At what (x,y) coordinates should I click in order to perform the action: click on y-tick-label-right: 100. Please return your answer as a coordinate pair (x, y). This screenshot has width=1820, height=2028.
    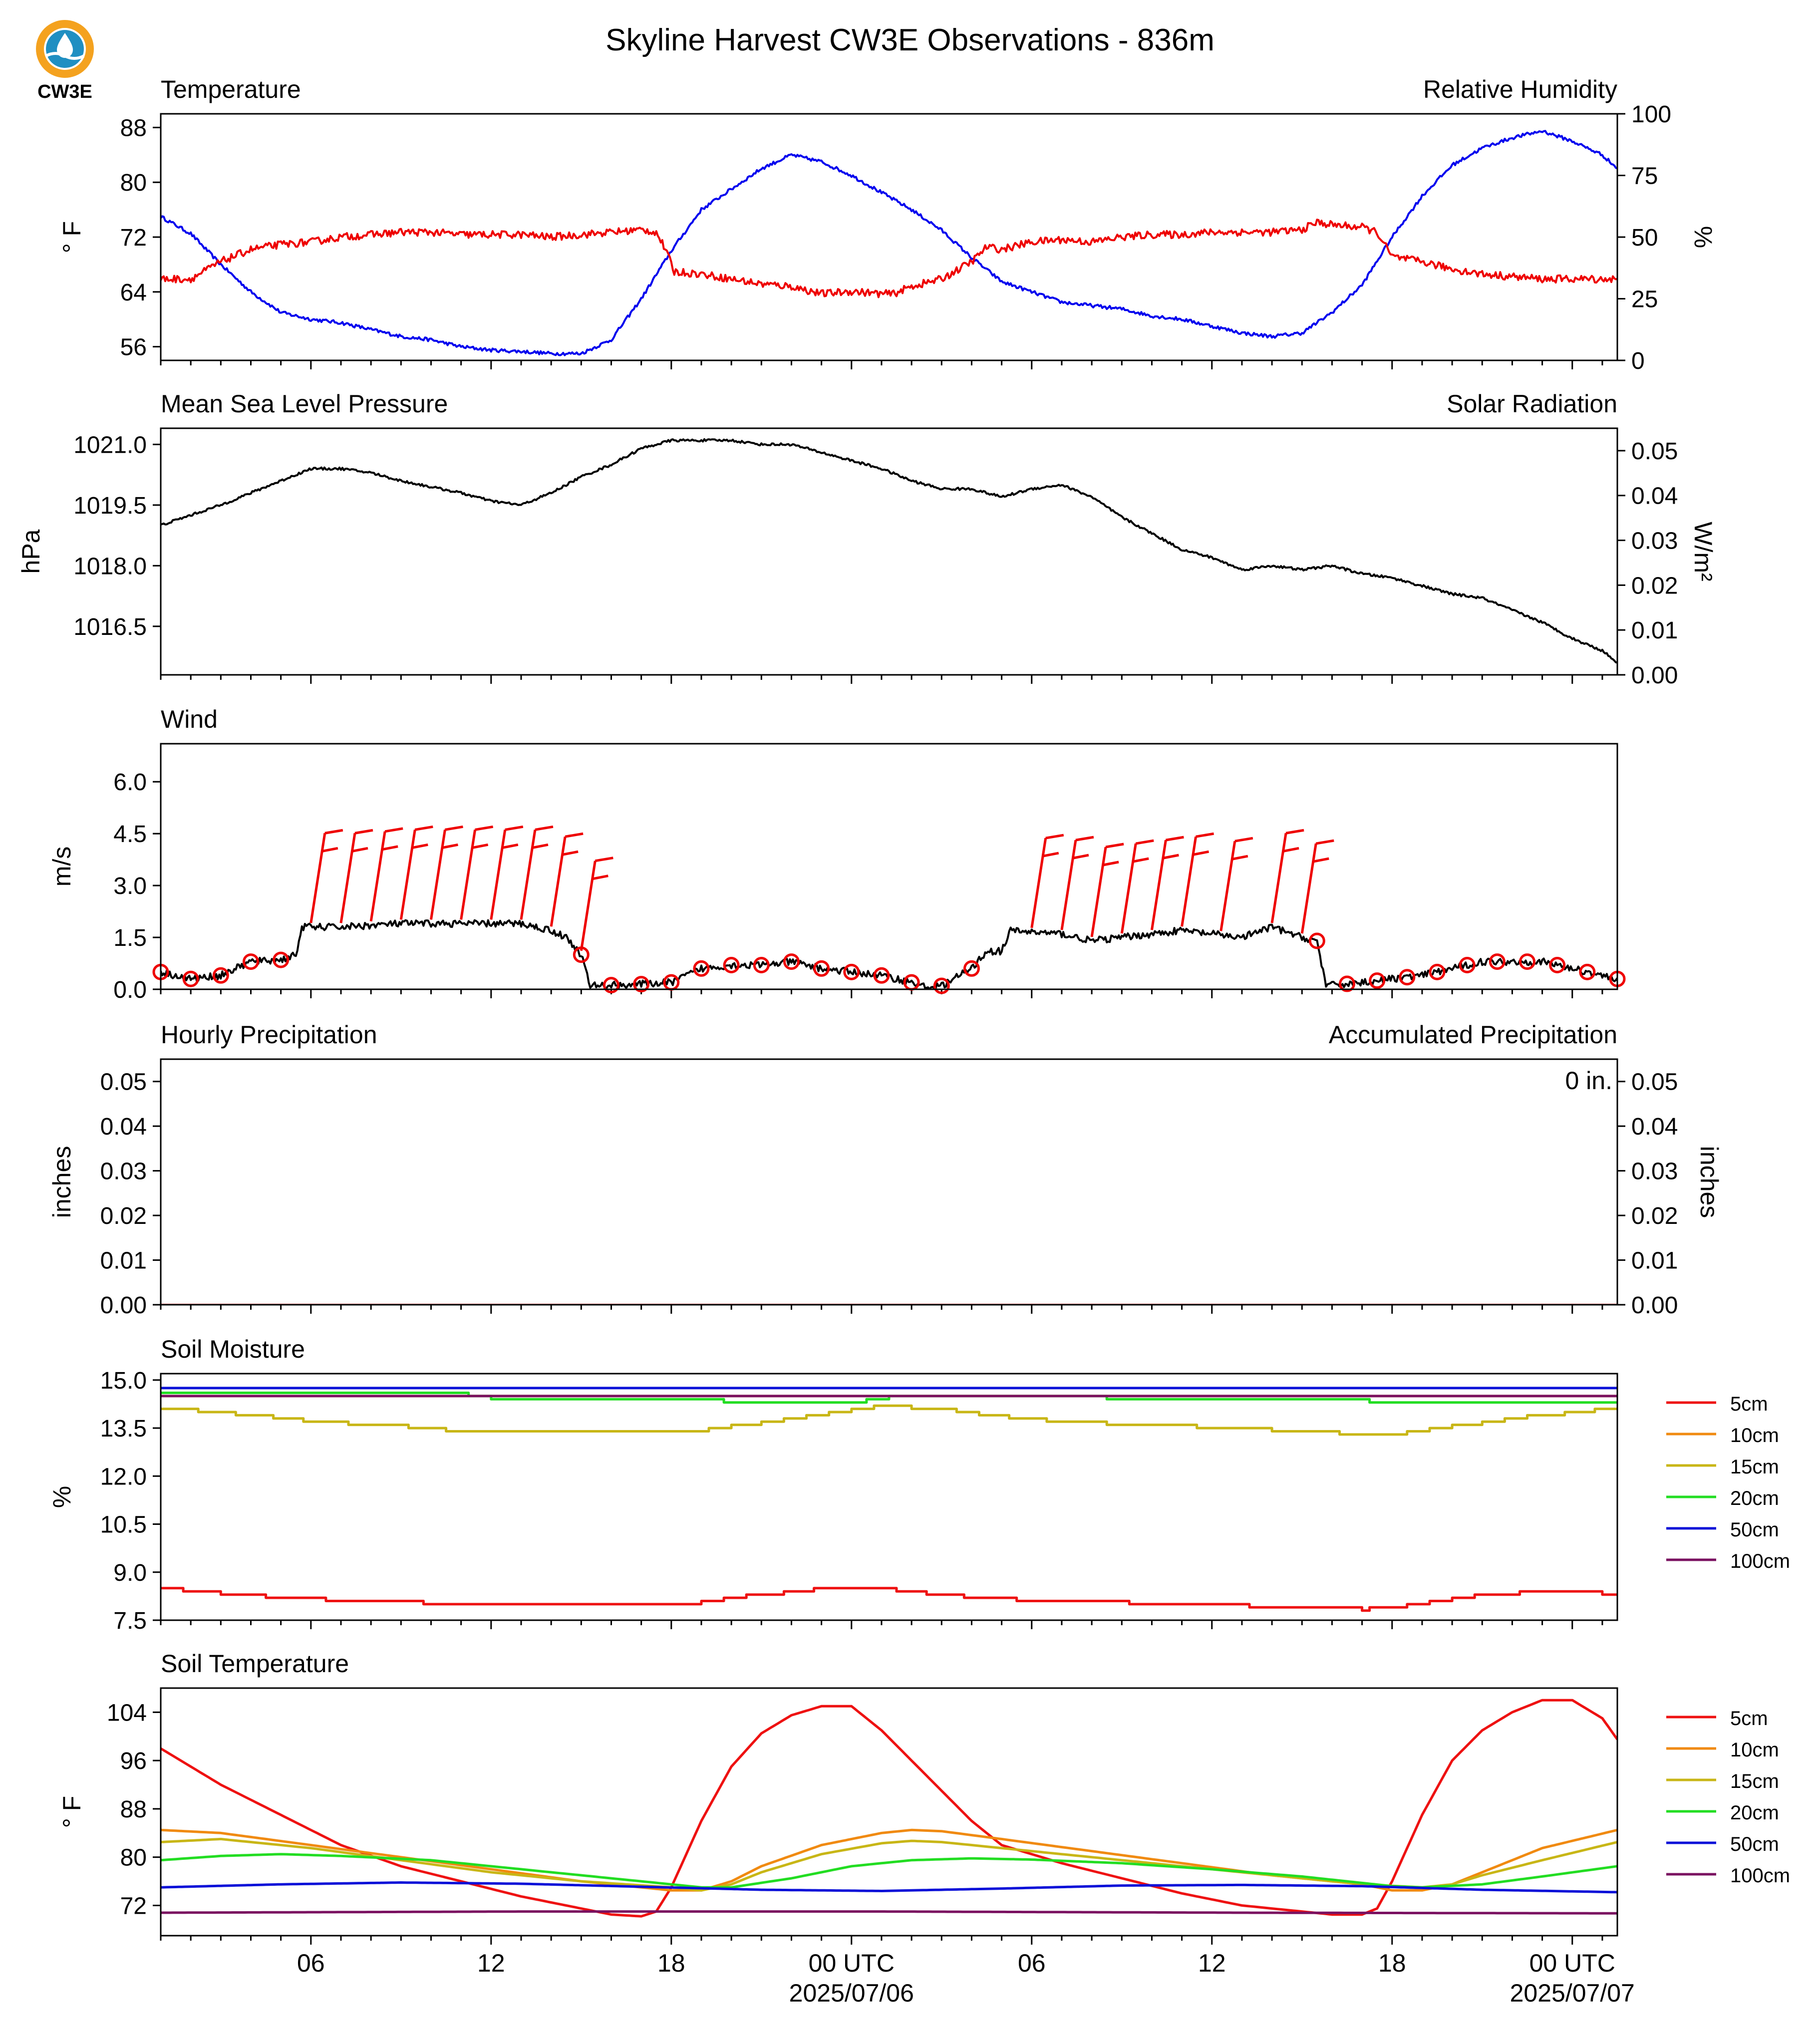
    Looking at the image, I should click on (1651, 114).